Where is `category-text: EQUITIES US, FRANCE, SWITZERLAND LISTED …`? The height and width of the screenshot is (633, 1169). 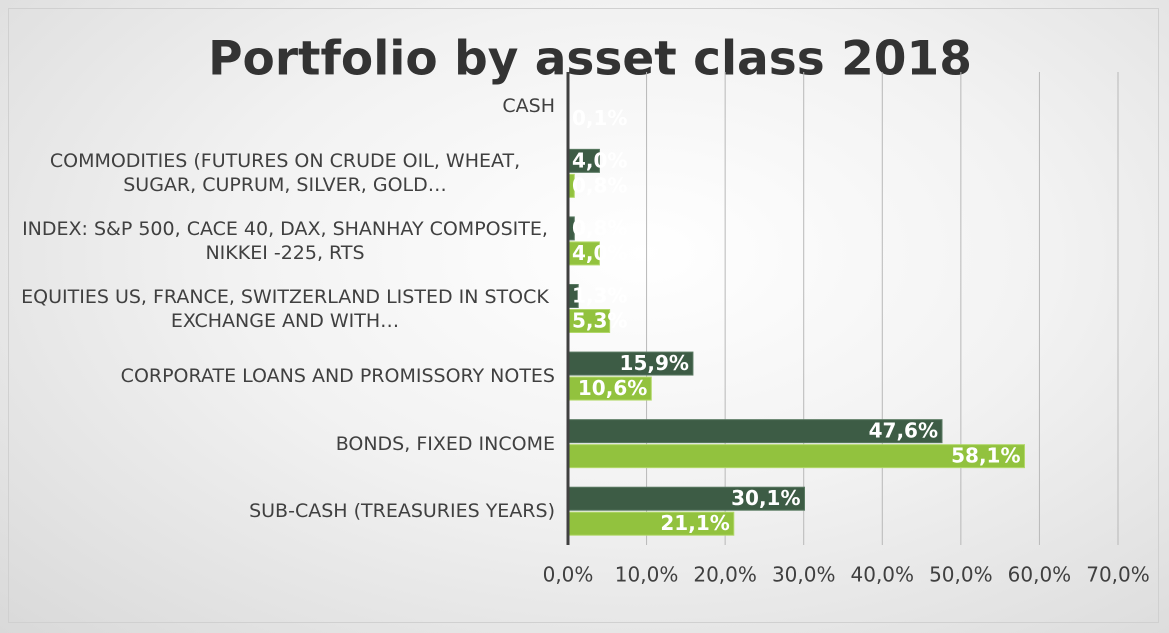 category-text: EQUITIES US, FRANCE, SWITZERLAND LISTED … is located at coordinates (285, 308).